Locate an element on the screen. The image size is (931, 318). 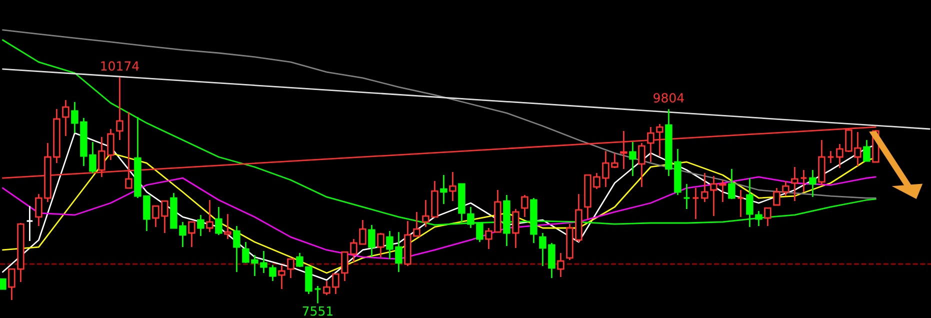
annotation: 10174 is located at coordinates (120, 66).